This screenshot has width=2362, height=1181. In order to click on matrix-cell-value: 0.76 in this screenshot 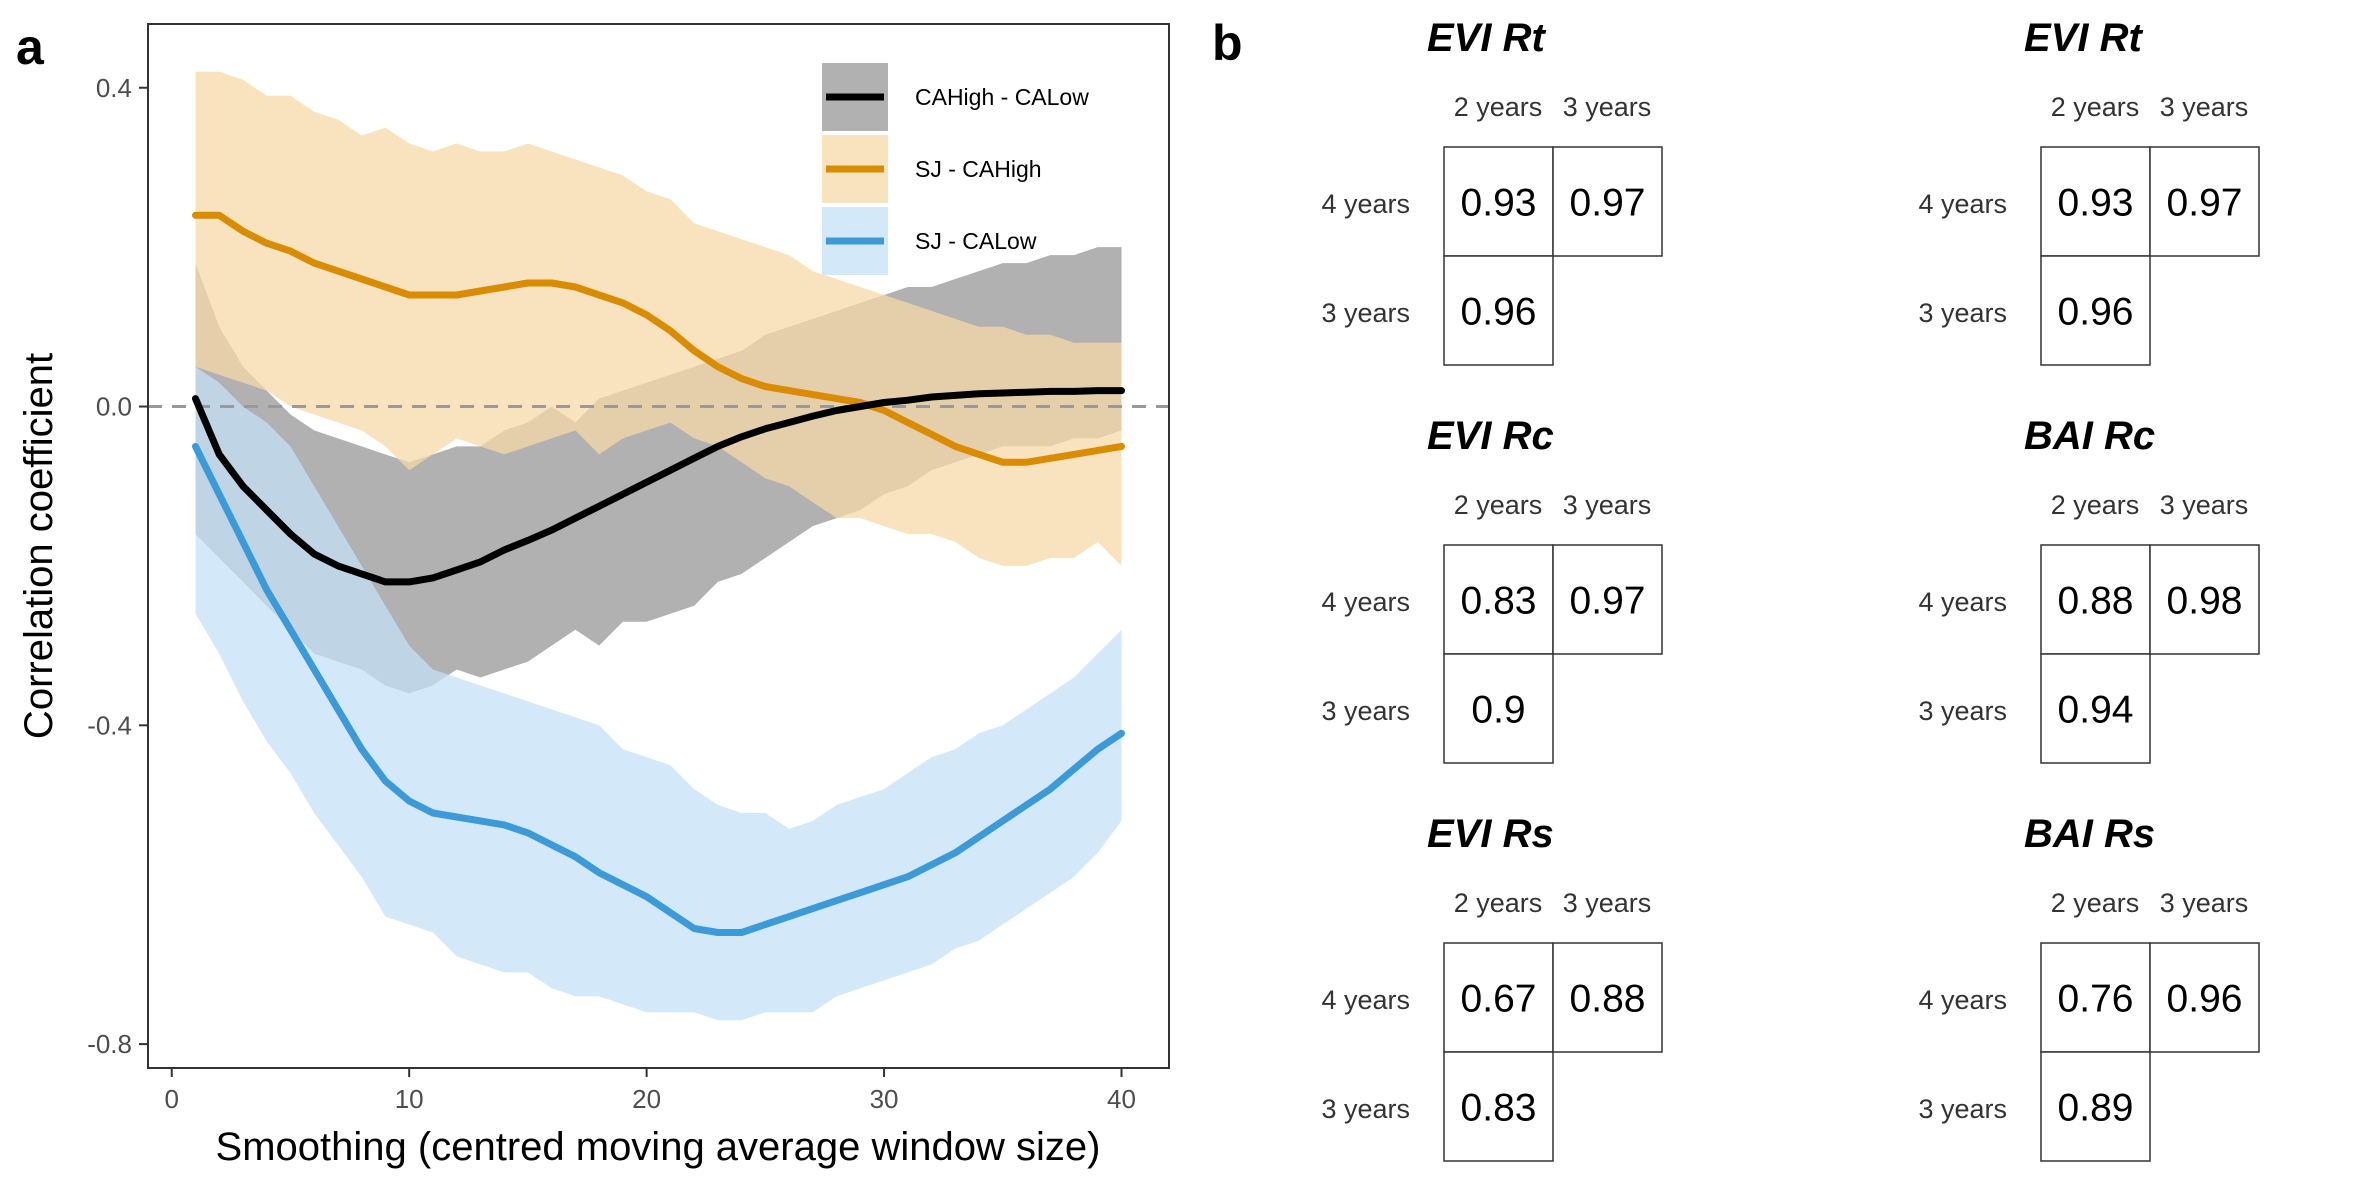, I will do `click(2096, 999)`.